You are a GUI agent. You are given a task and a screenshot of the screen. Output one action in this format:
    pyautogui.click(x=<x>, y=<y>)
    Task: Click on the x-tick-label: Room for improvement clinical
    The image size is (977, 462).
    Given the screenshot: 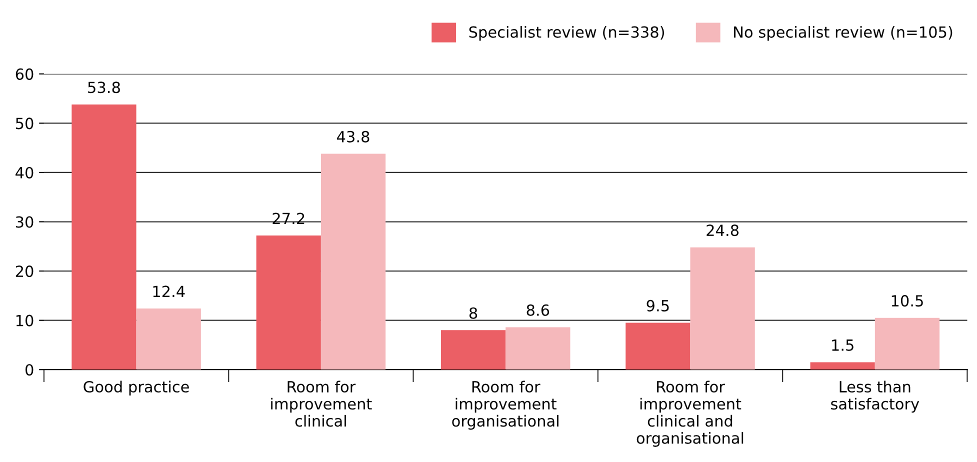 What is the action you would take?
    pyautogui.click(x=321, y=403)
    